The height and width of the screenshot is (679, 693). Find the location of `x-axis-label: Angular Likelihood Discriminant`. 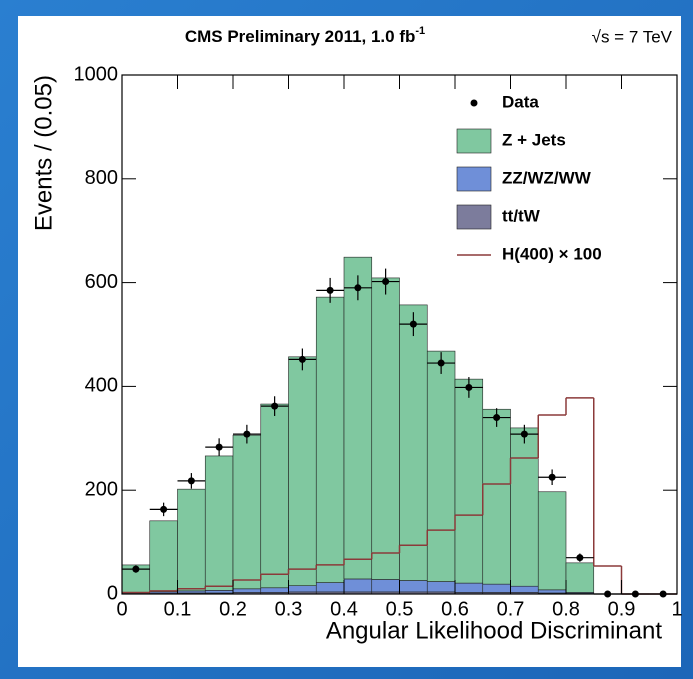

x-axis-label: Angular Likelihood Discriminant is located at coordinates (494, 630).